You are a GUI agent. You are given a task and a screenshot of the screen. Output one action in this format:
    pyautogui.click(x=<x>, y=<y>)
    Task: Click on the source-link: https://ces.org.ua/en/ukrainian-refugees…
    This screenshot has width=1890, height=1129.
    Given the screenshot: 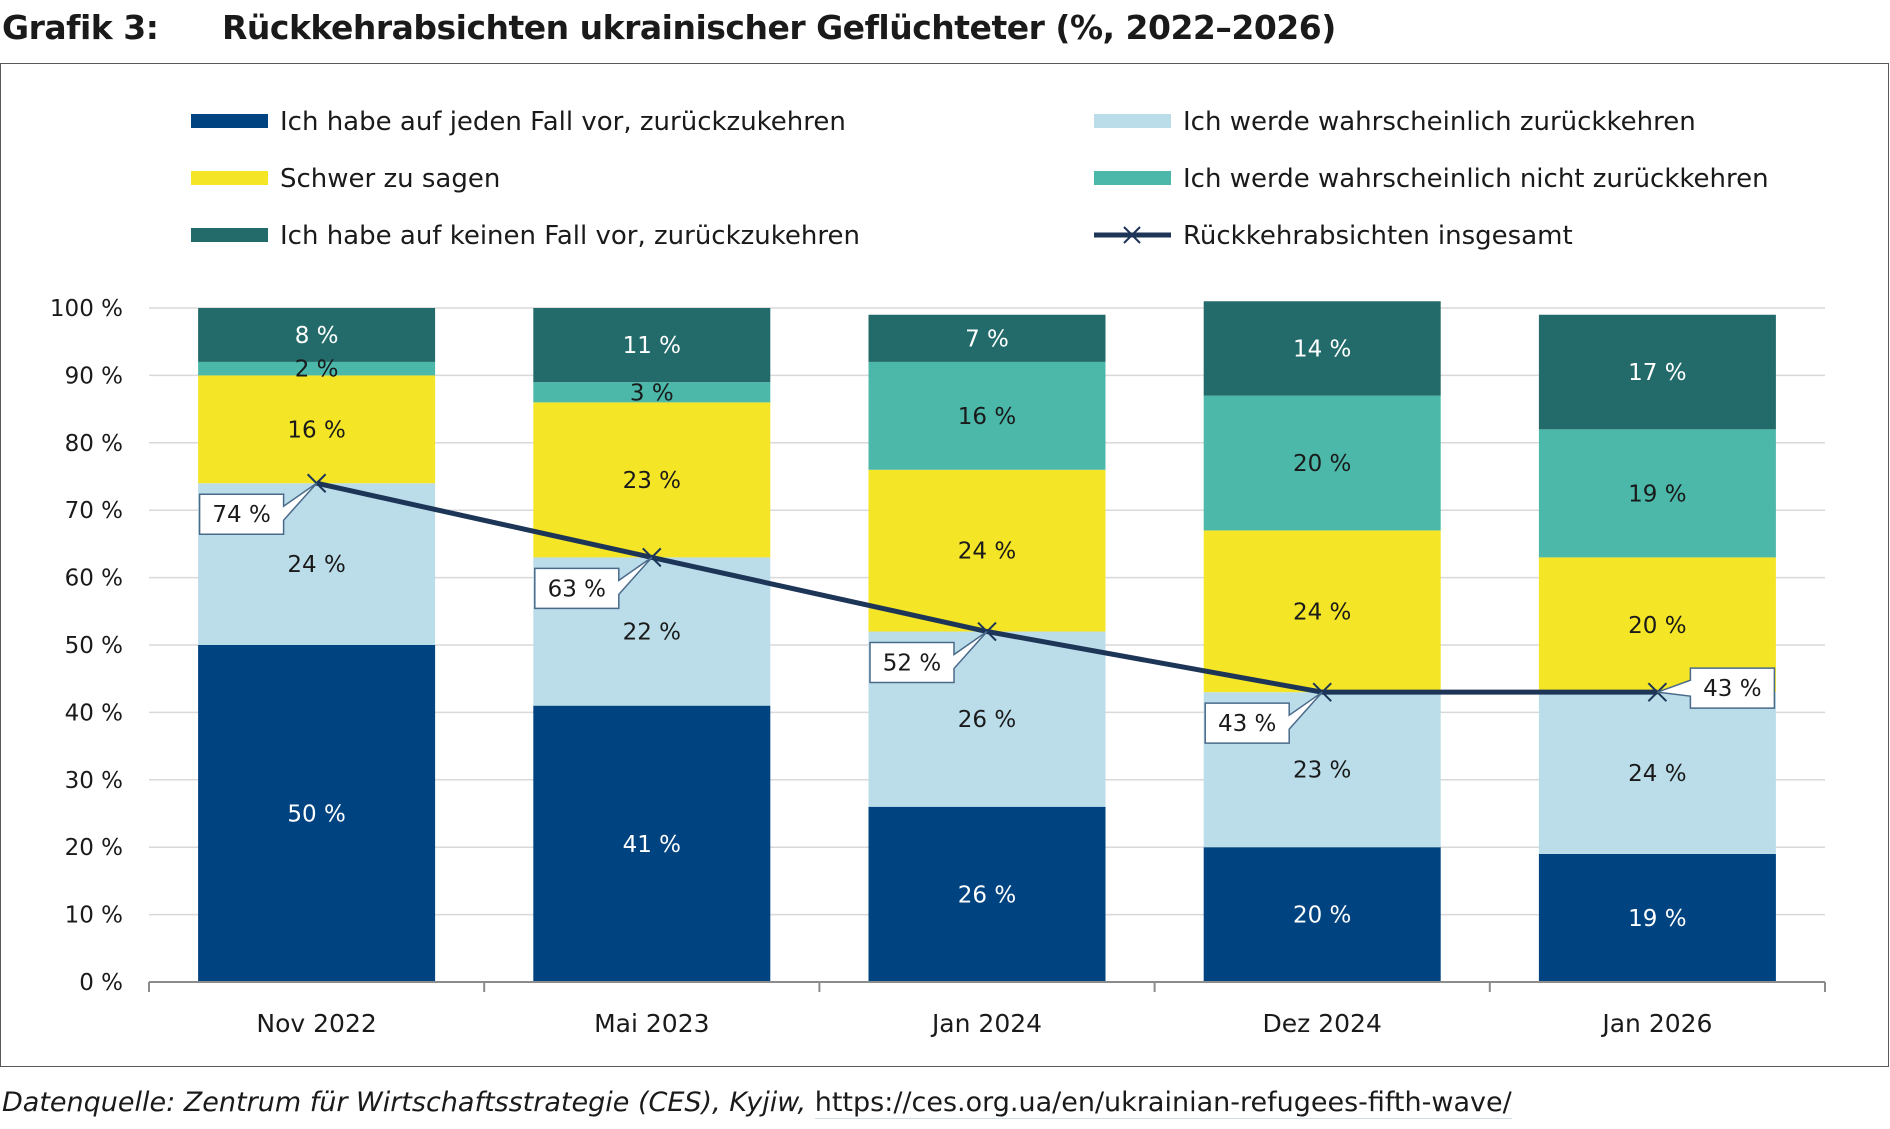 What is the action you would take?
    pyautogui.click(x=1163, y=1103)
    